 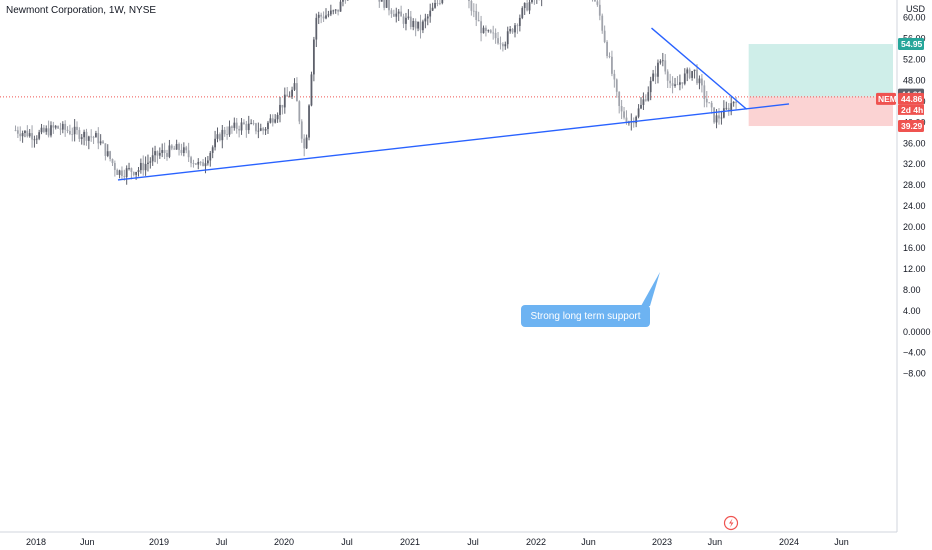 What do you see at coordinates (650, 289) in the screenshot?
I see `annotation-pointer` at bounding box center [650, 289].